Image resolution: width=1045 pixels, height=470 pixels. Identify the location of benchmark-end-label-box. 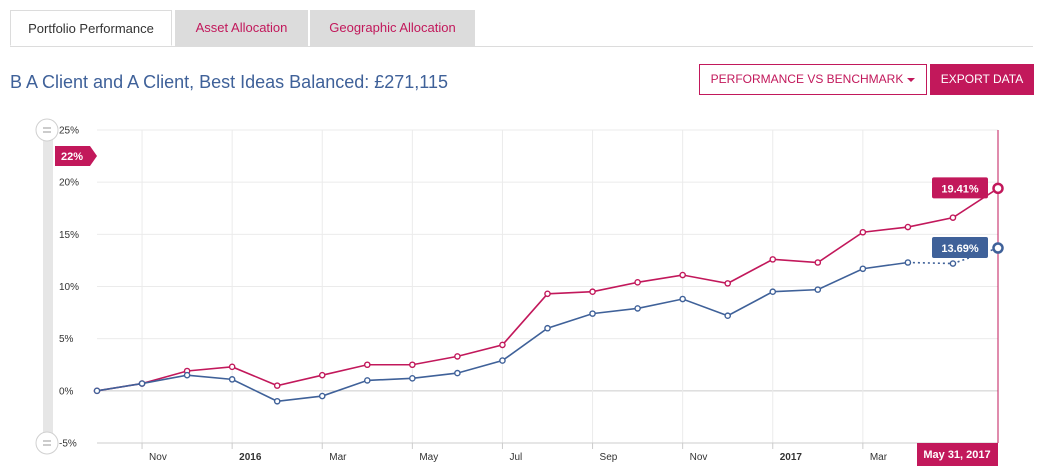
(960, 248).